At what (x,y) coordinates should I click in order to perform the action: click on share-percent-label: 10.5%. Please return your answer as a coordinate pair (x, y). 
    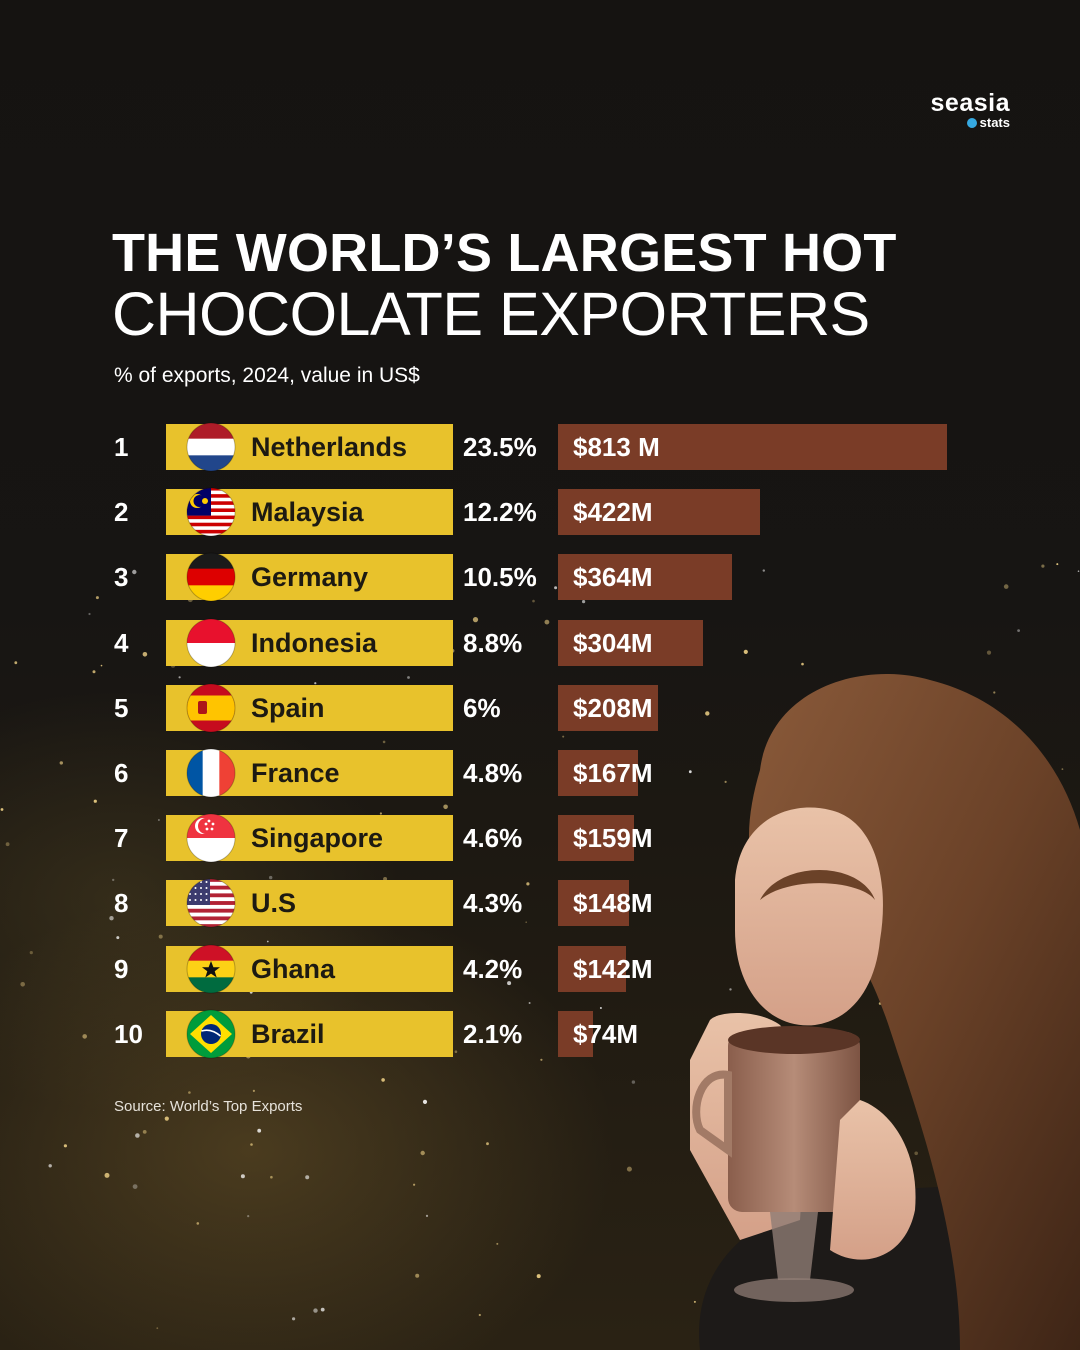
    Looking at the image, I should click on (500, 577).